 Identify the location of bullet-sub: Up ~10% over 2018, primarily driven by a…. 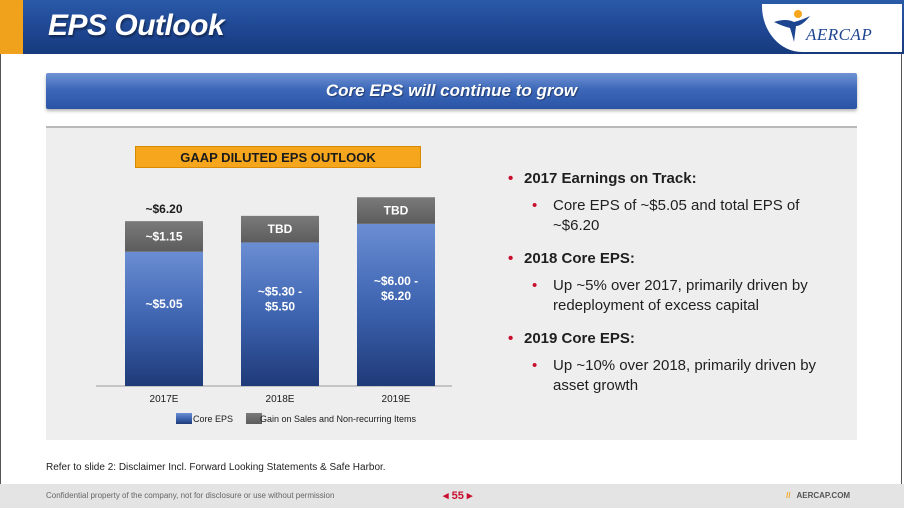
(675, 376).